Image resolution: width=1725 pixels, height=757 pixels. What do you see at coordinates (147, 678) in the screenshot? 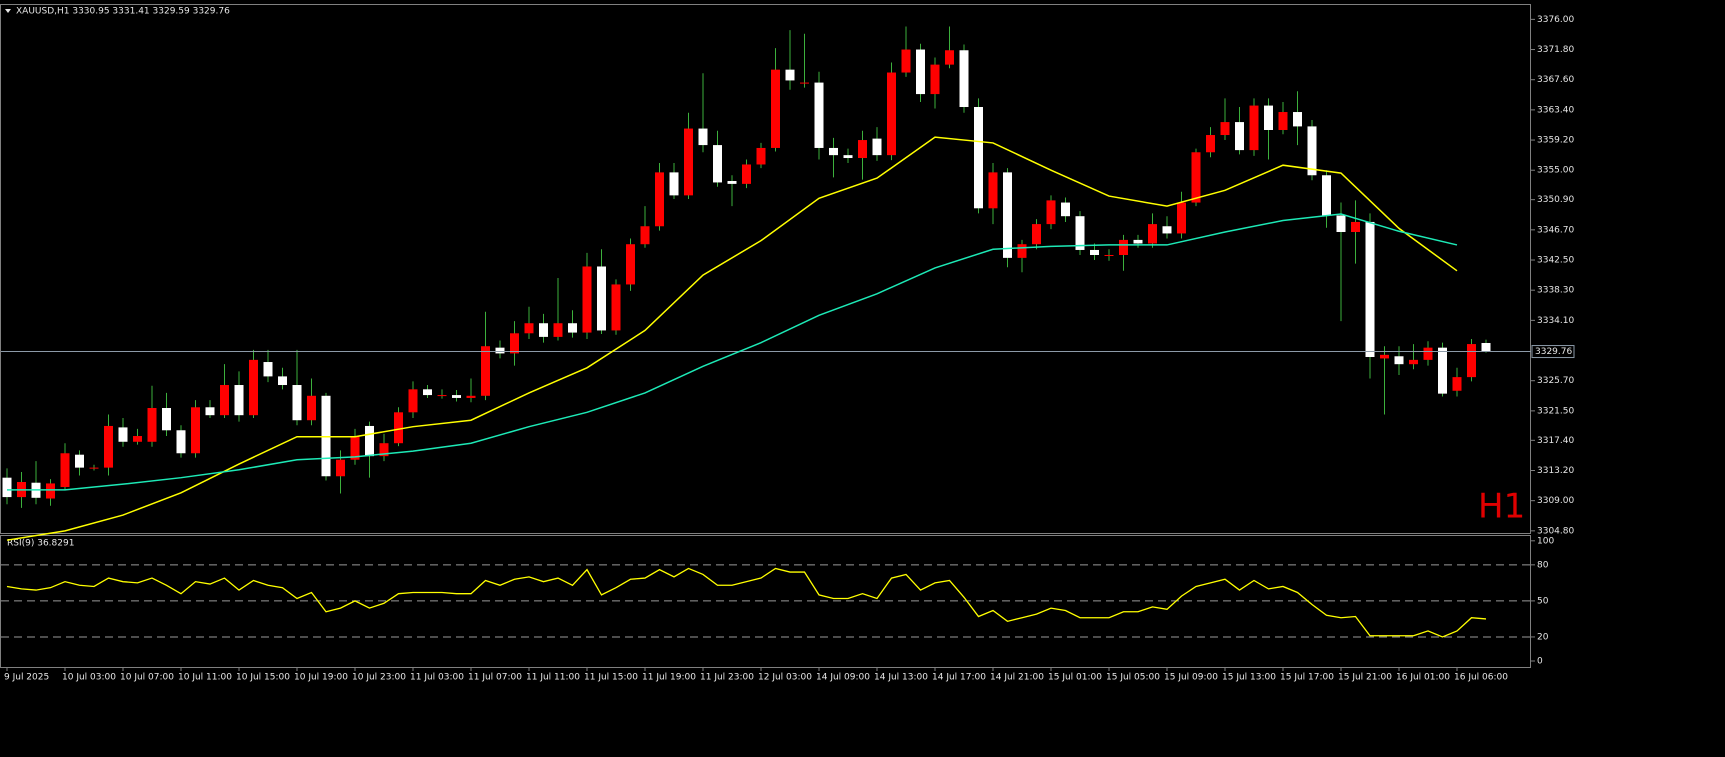
I see `x-tick-label: 10 Jul 07:00` at bounding box center [147, 678].